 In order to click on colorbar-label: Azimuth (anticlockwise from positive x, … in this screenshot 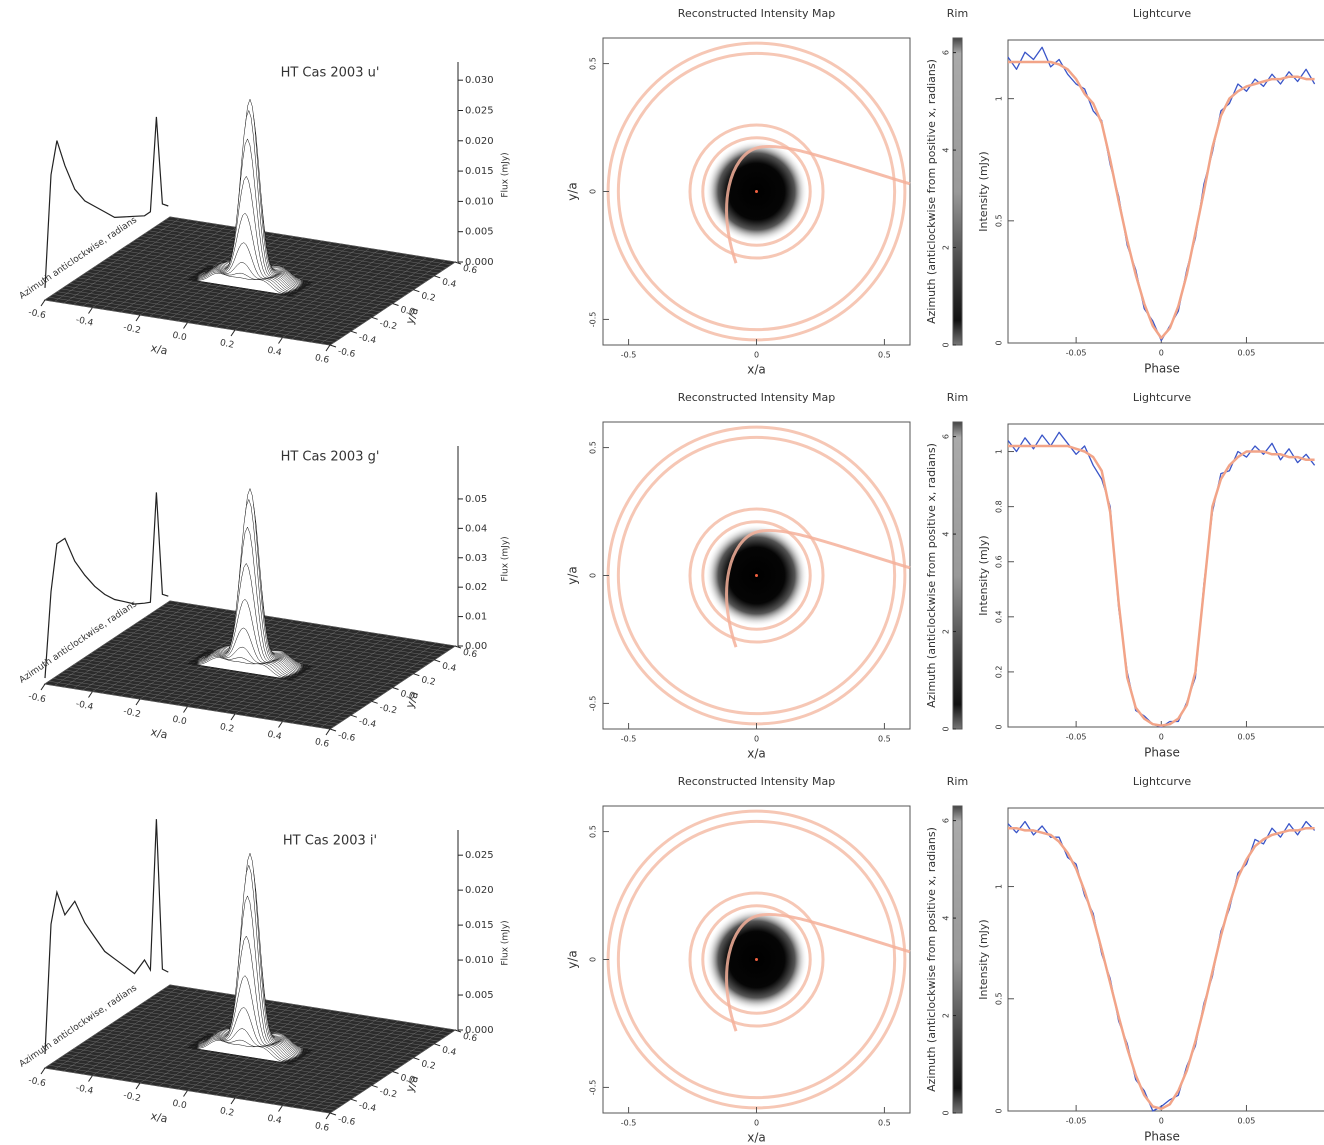, I will do `click(931, 191)`.